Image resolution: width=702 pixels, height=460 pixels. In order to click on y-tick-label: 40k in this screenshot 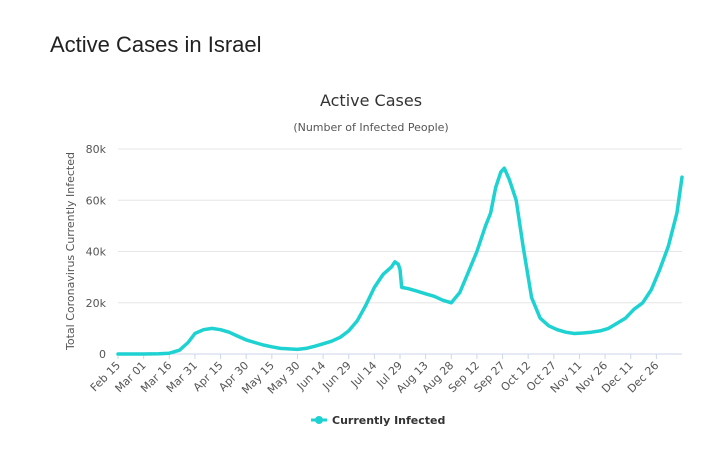, I will do `click(96, 252)`.